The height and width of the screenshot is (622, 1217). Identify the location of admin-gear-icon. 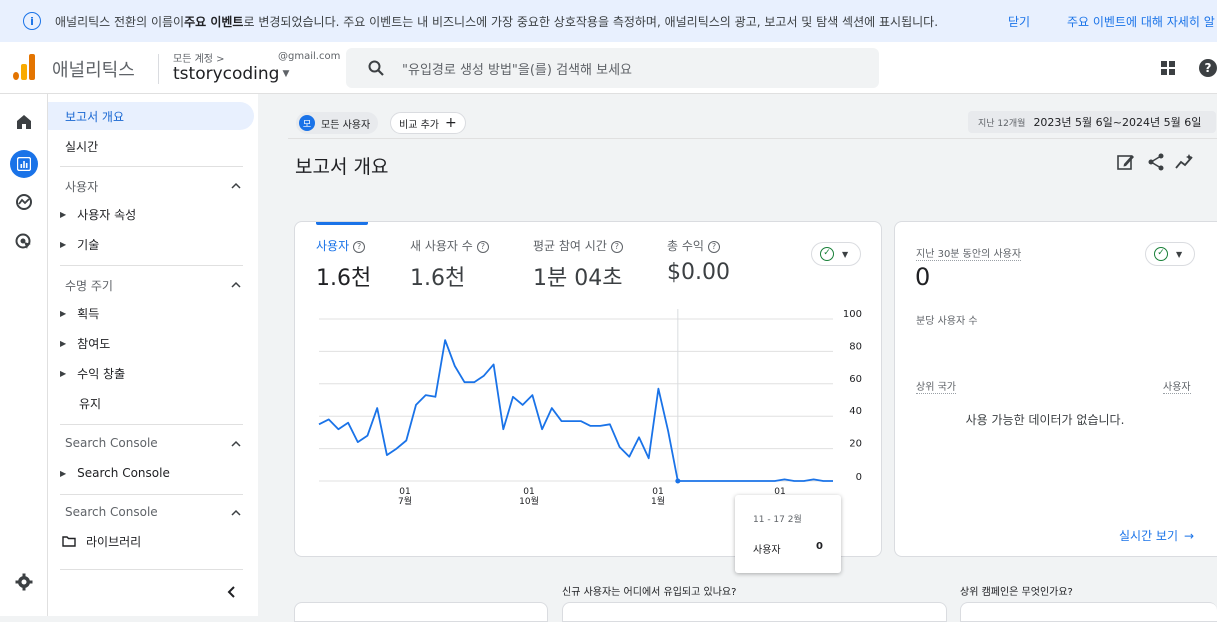
(24, 582).